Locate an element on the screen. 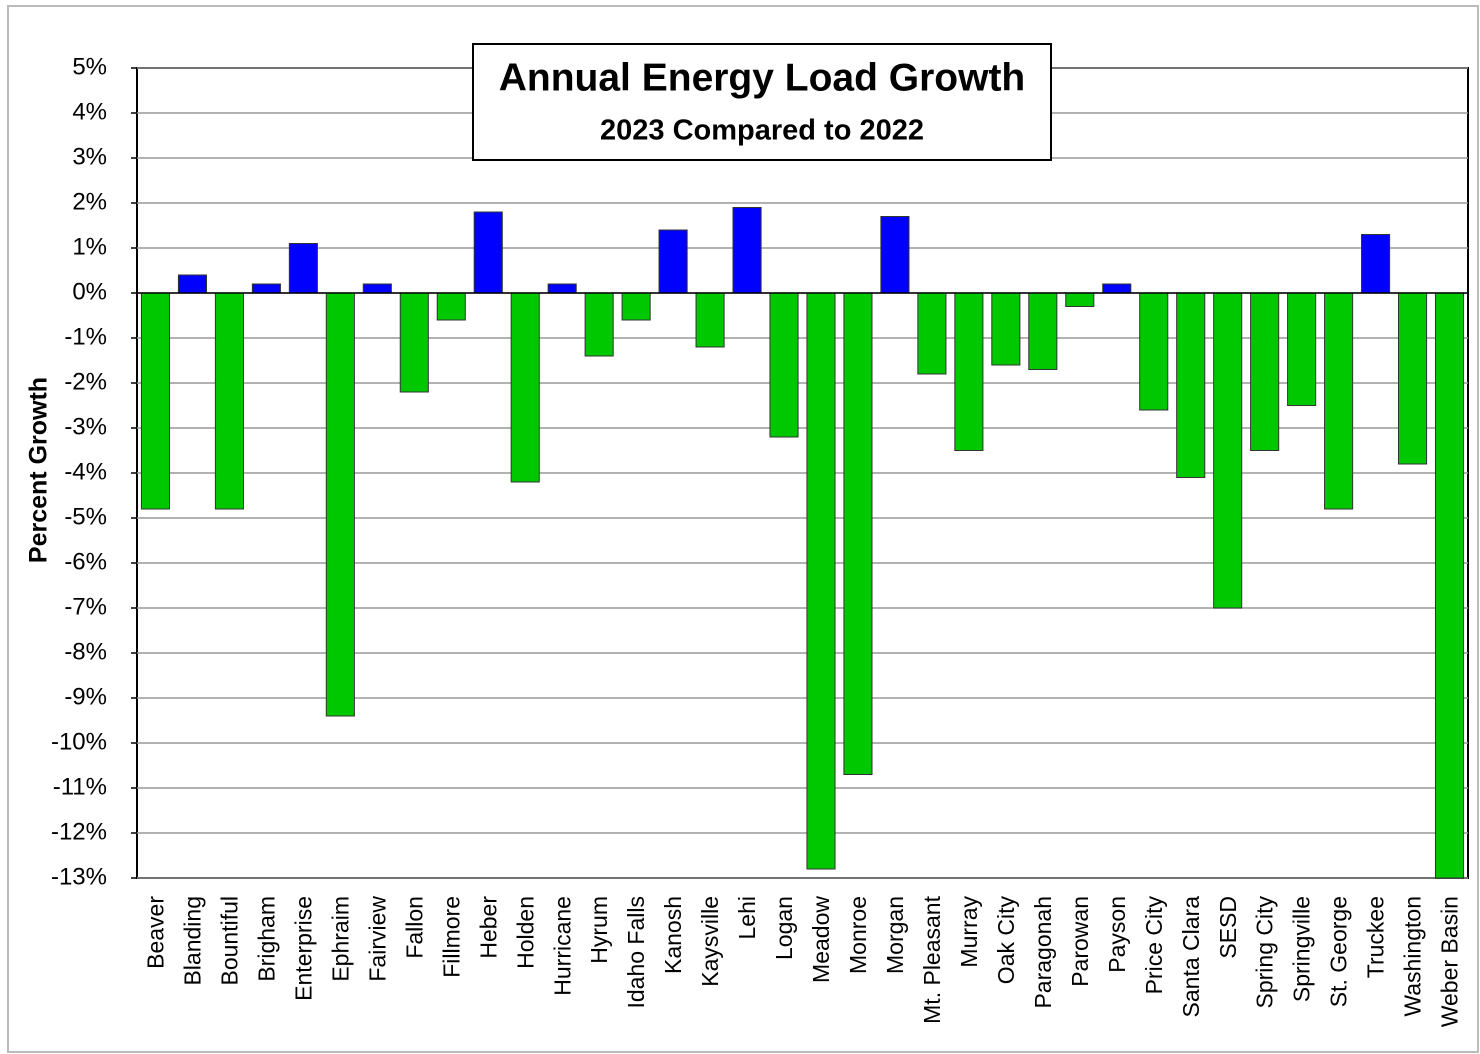 This screenshot has width=1480, height=1054. y-tick-label: -4% is located at coordinates (85, 471).